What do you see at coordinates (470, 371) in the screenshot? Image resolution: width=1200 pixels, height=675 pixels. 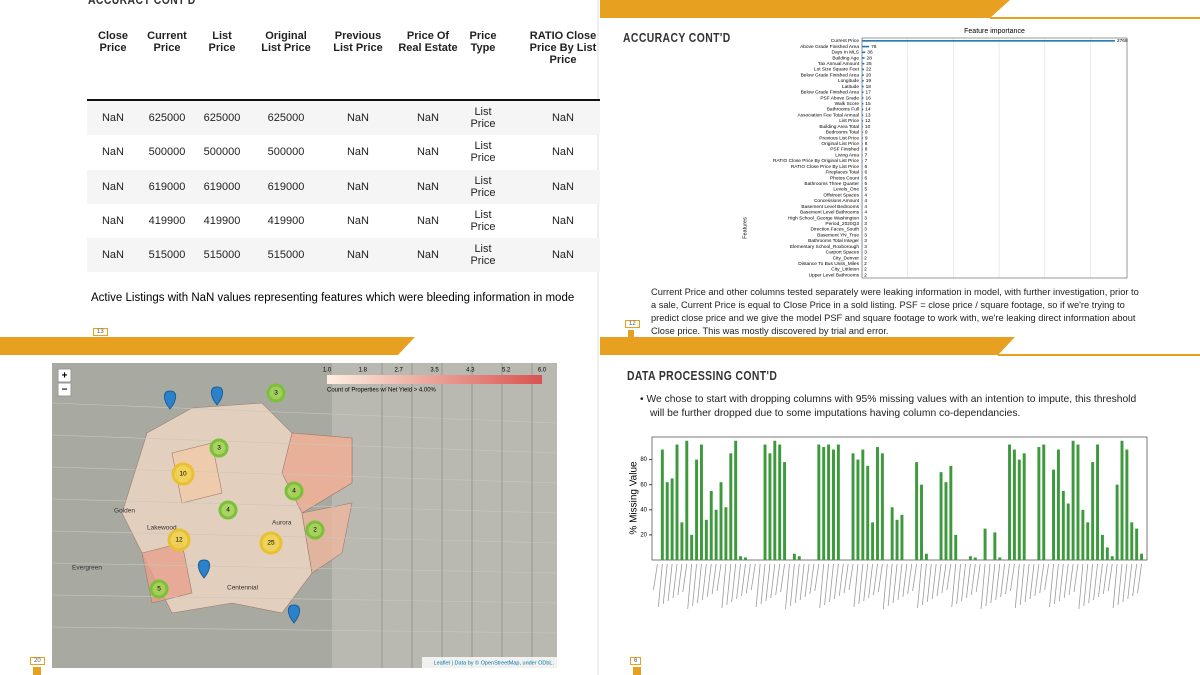 I see `legend-tick: 4.3` at bounding box center [470, 371].